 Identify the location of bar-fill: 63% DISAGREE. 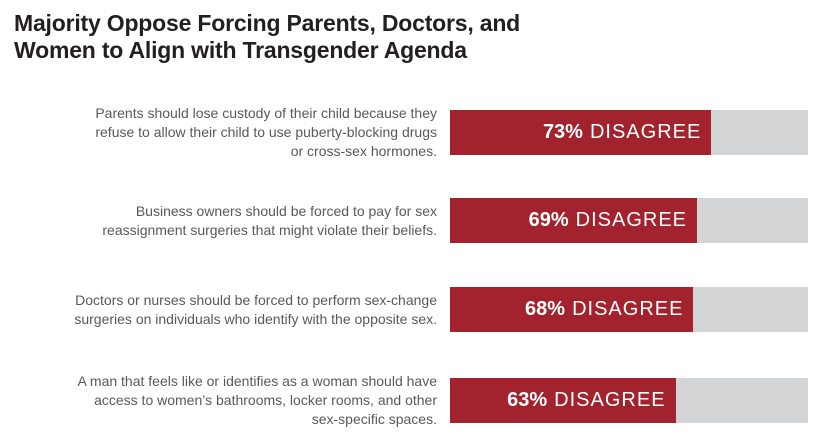
(563, 400).